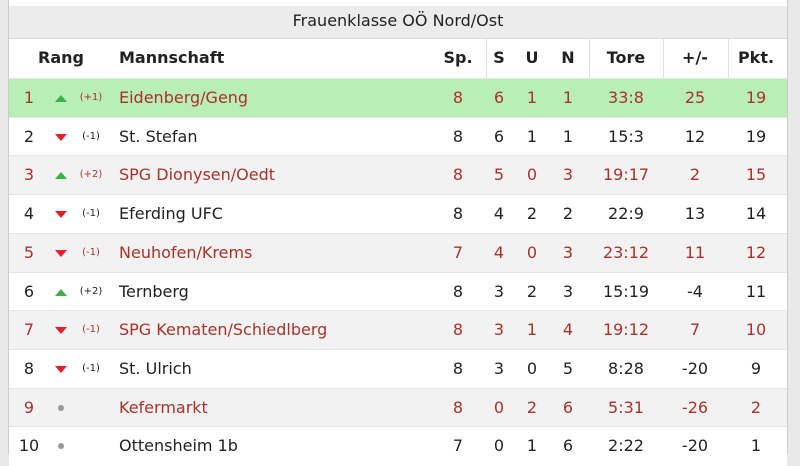 The width and height of the screenshot is (800, 466). I want to click on table-row: 7 (-1) SPG Kematen/Schiedlberg 8 3 1 4 19:12 7 10, so click(398, 330).